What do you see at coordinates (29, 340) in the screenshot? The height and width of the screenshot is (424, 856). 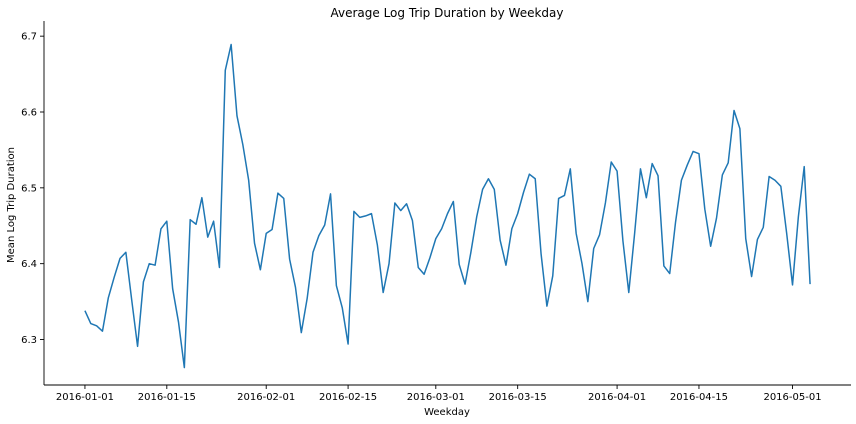 I see `y-tick-label: 6.3` at bounding box center [29, 340].